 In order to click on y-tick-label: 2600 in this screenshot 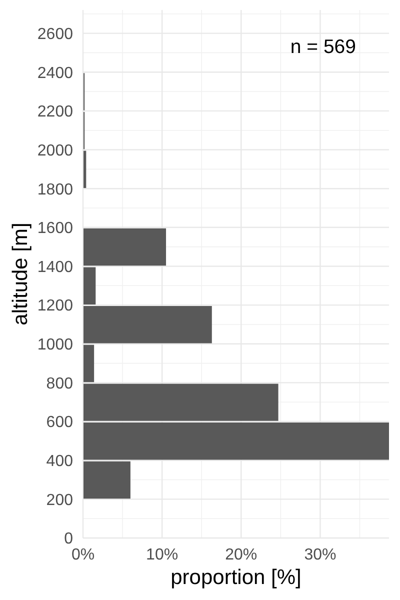, I will do `click(55, 34)`.